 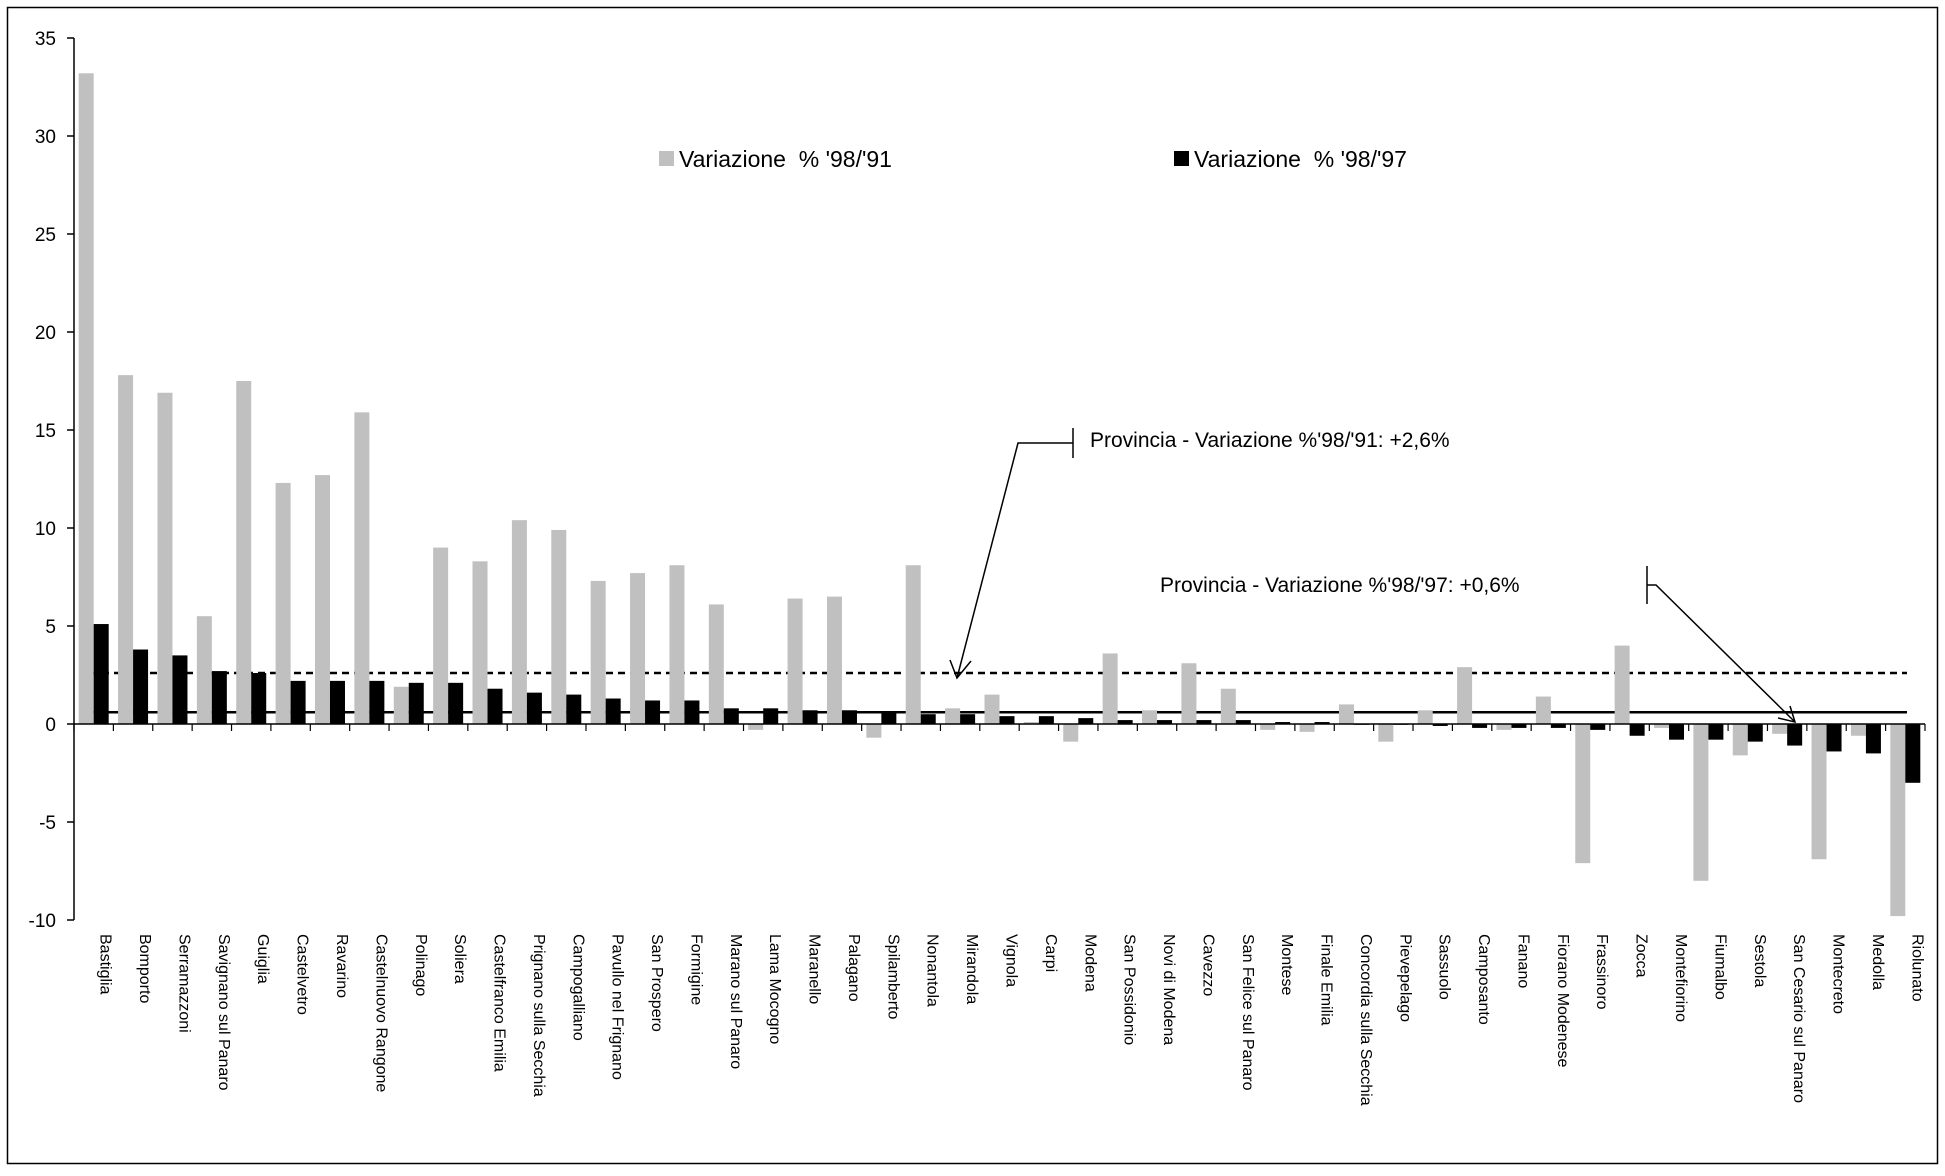 What do you see at coordinates (42, 921) in the screenshot?
I see `y-tick-label: -10` at bounding box center [42, 921].